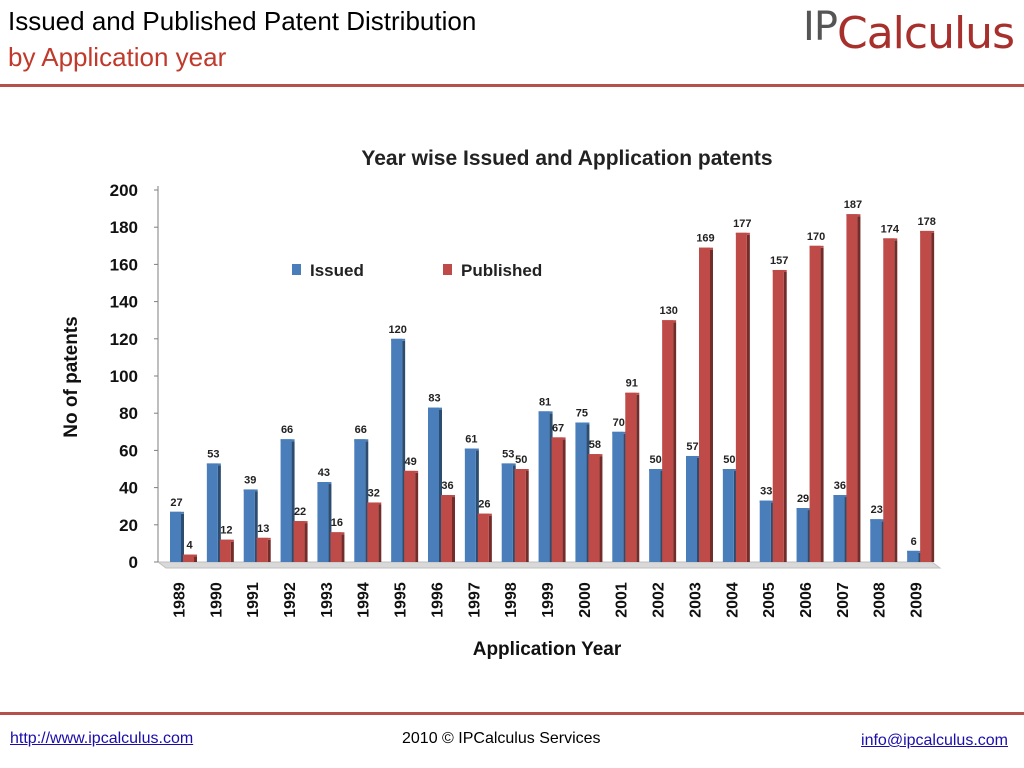 The width and height of the screenshot is (1024, 768). Describe the element at coordinates (216, 600) in the screenshot. I see `x-tick-label: 1990` at that location.